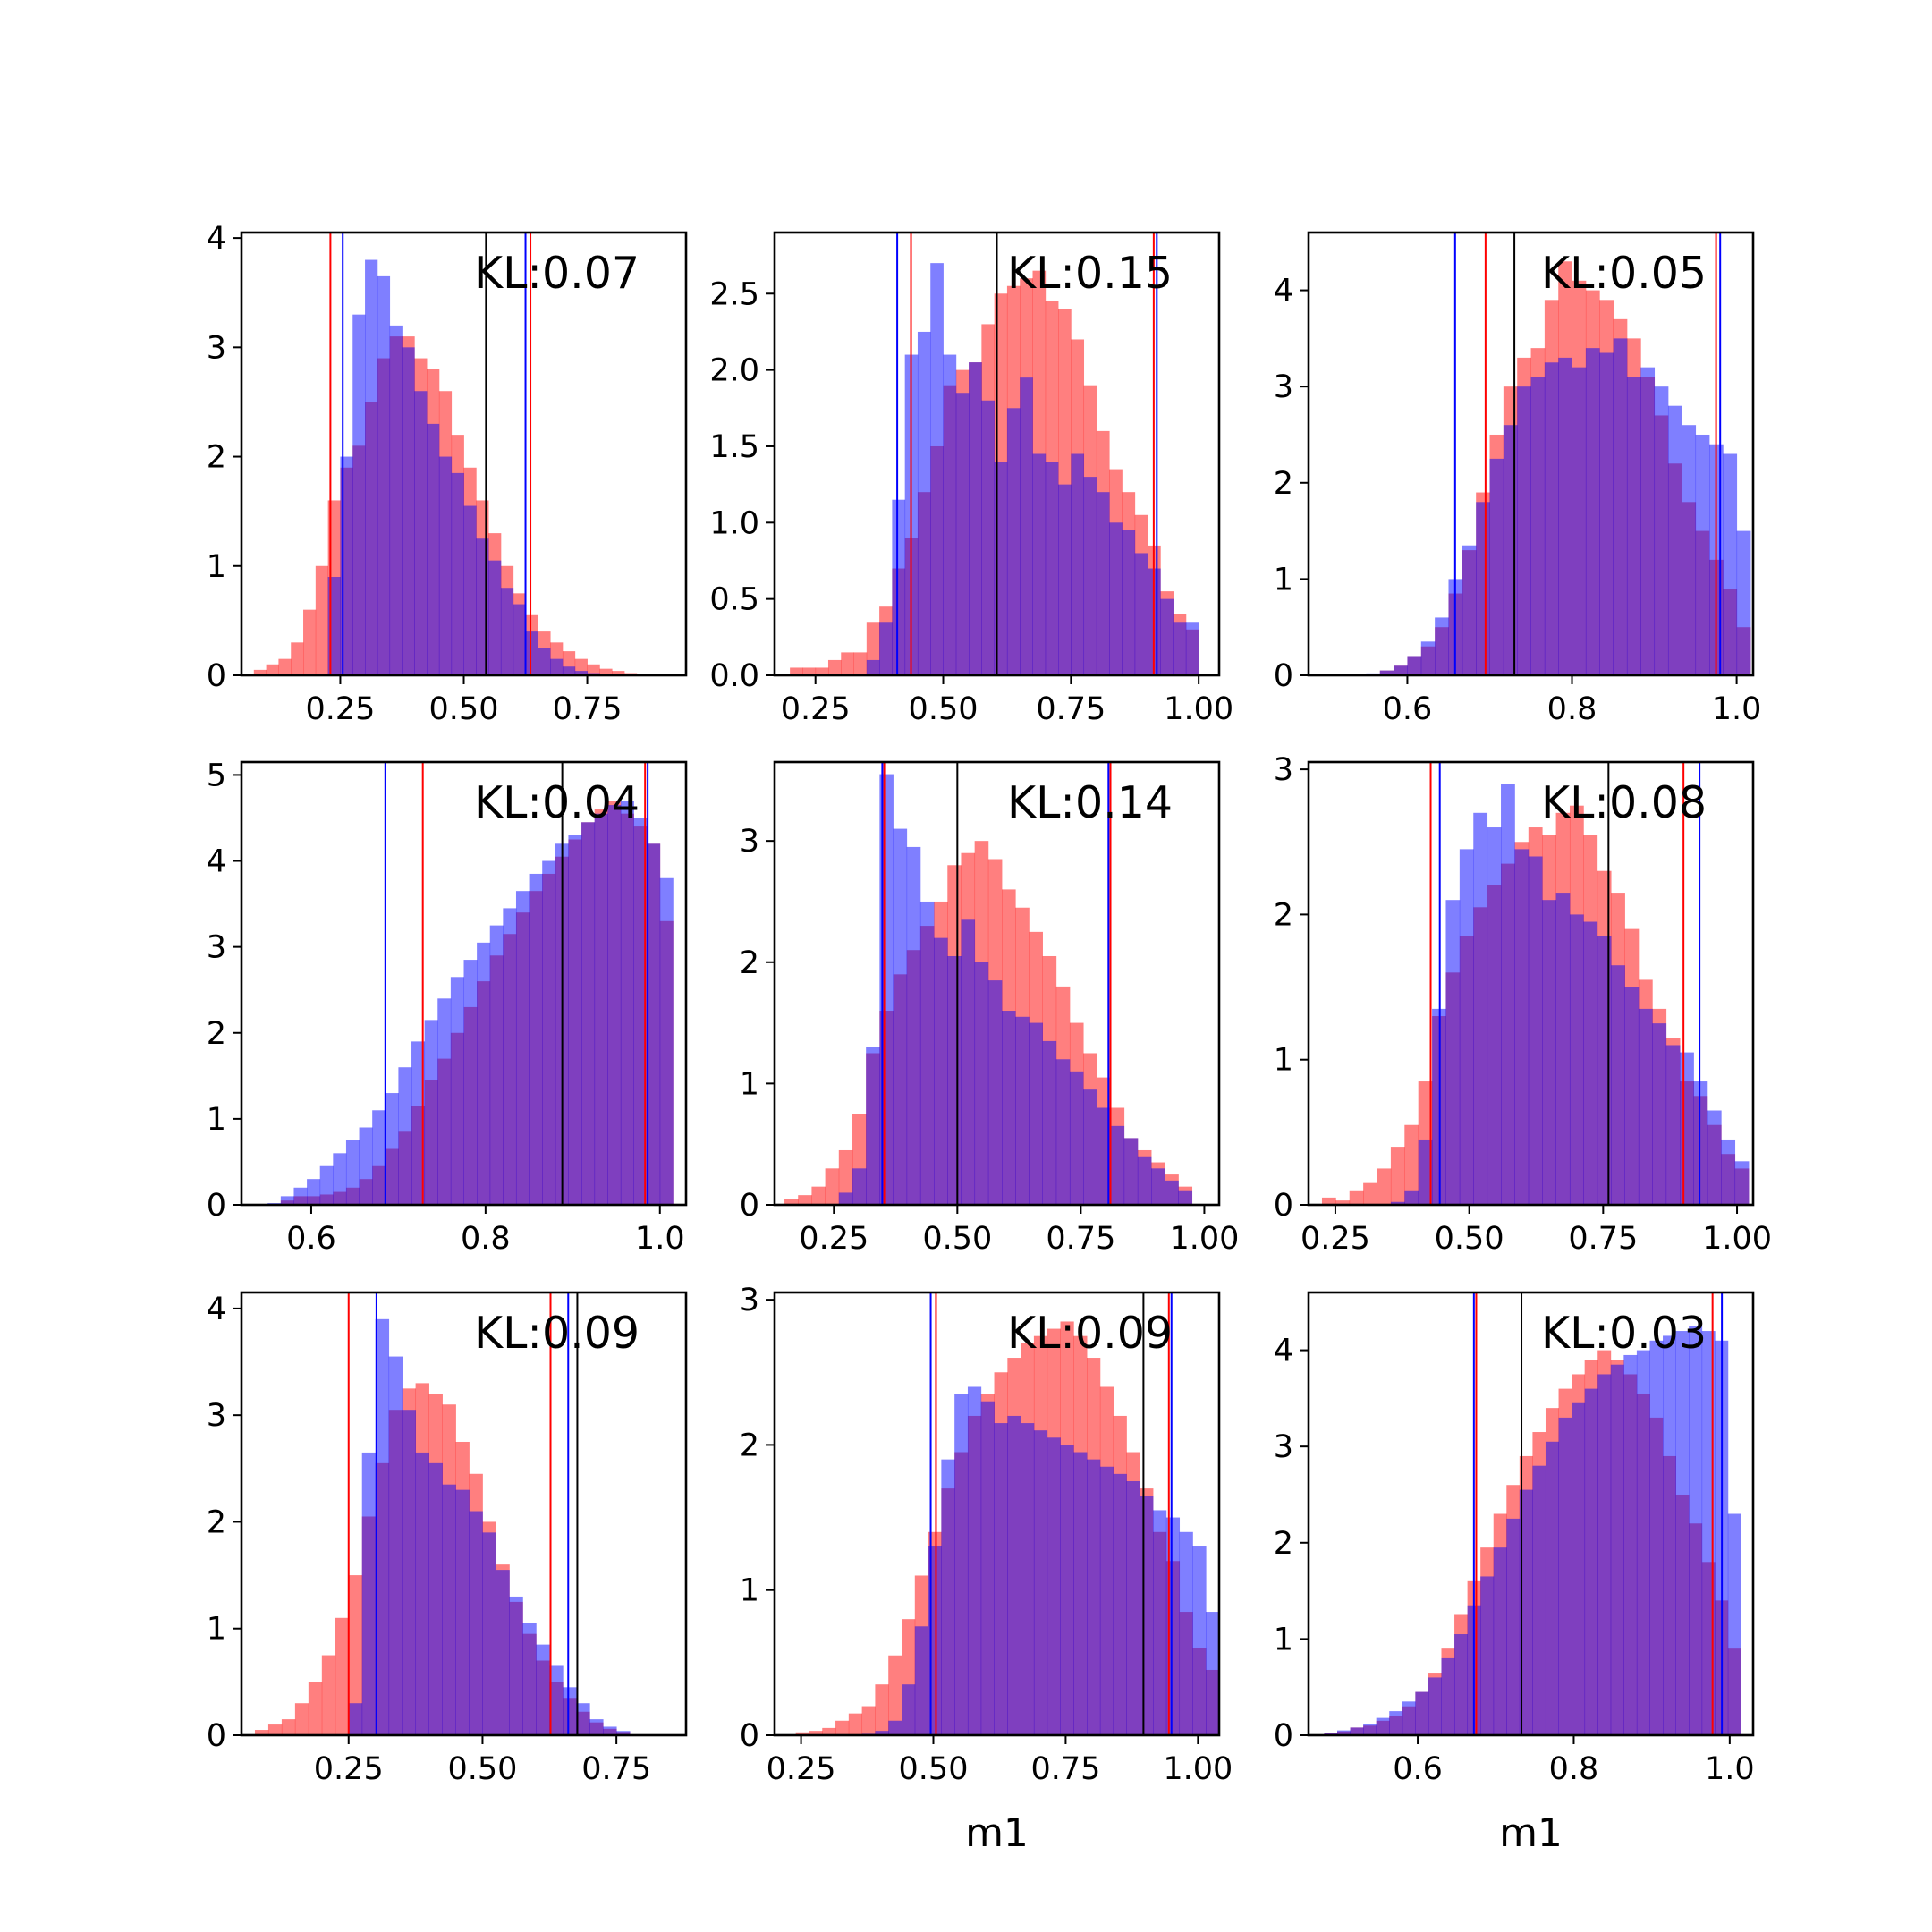  Describe the element at coordinates (1624, 802) in the screenshot. I see `kl-annotation: KL:0.08` at that location.